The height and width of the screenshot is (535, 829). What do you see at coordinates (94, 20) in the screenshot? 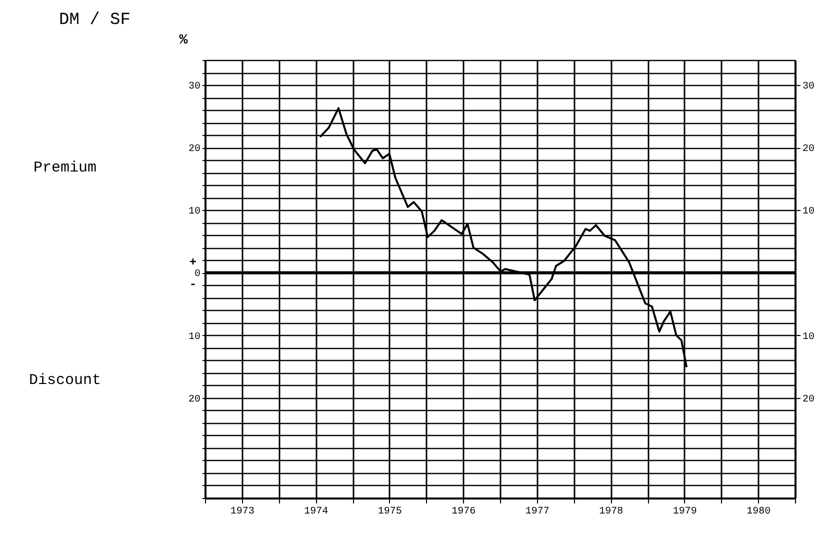
I see `chart-title: DM / SF` at bounding box center [94, 20].